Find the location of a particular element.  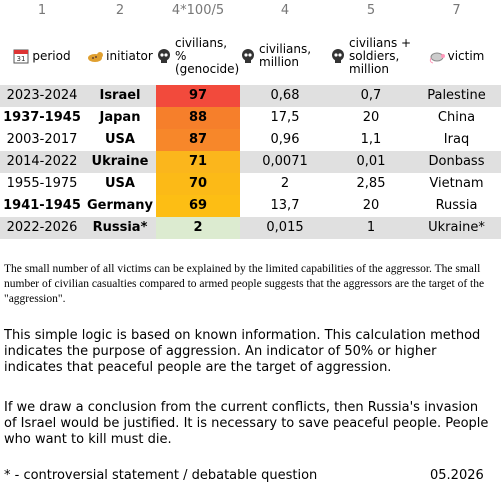

header-text: initiator is located at coordinates (129, 55).